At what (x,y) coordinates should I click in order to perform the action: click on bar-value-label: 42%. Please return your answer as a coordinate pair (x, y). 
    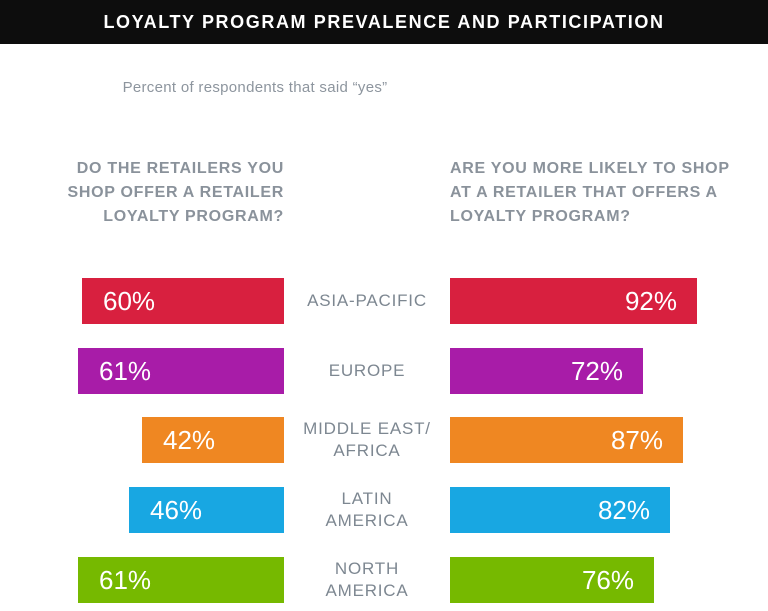
    Looking at the image, I should click on (189, 439).